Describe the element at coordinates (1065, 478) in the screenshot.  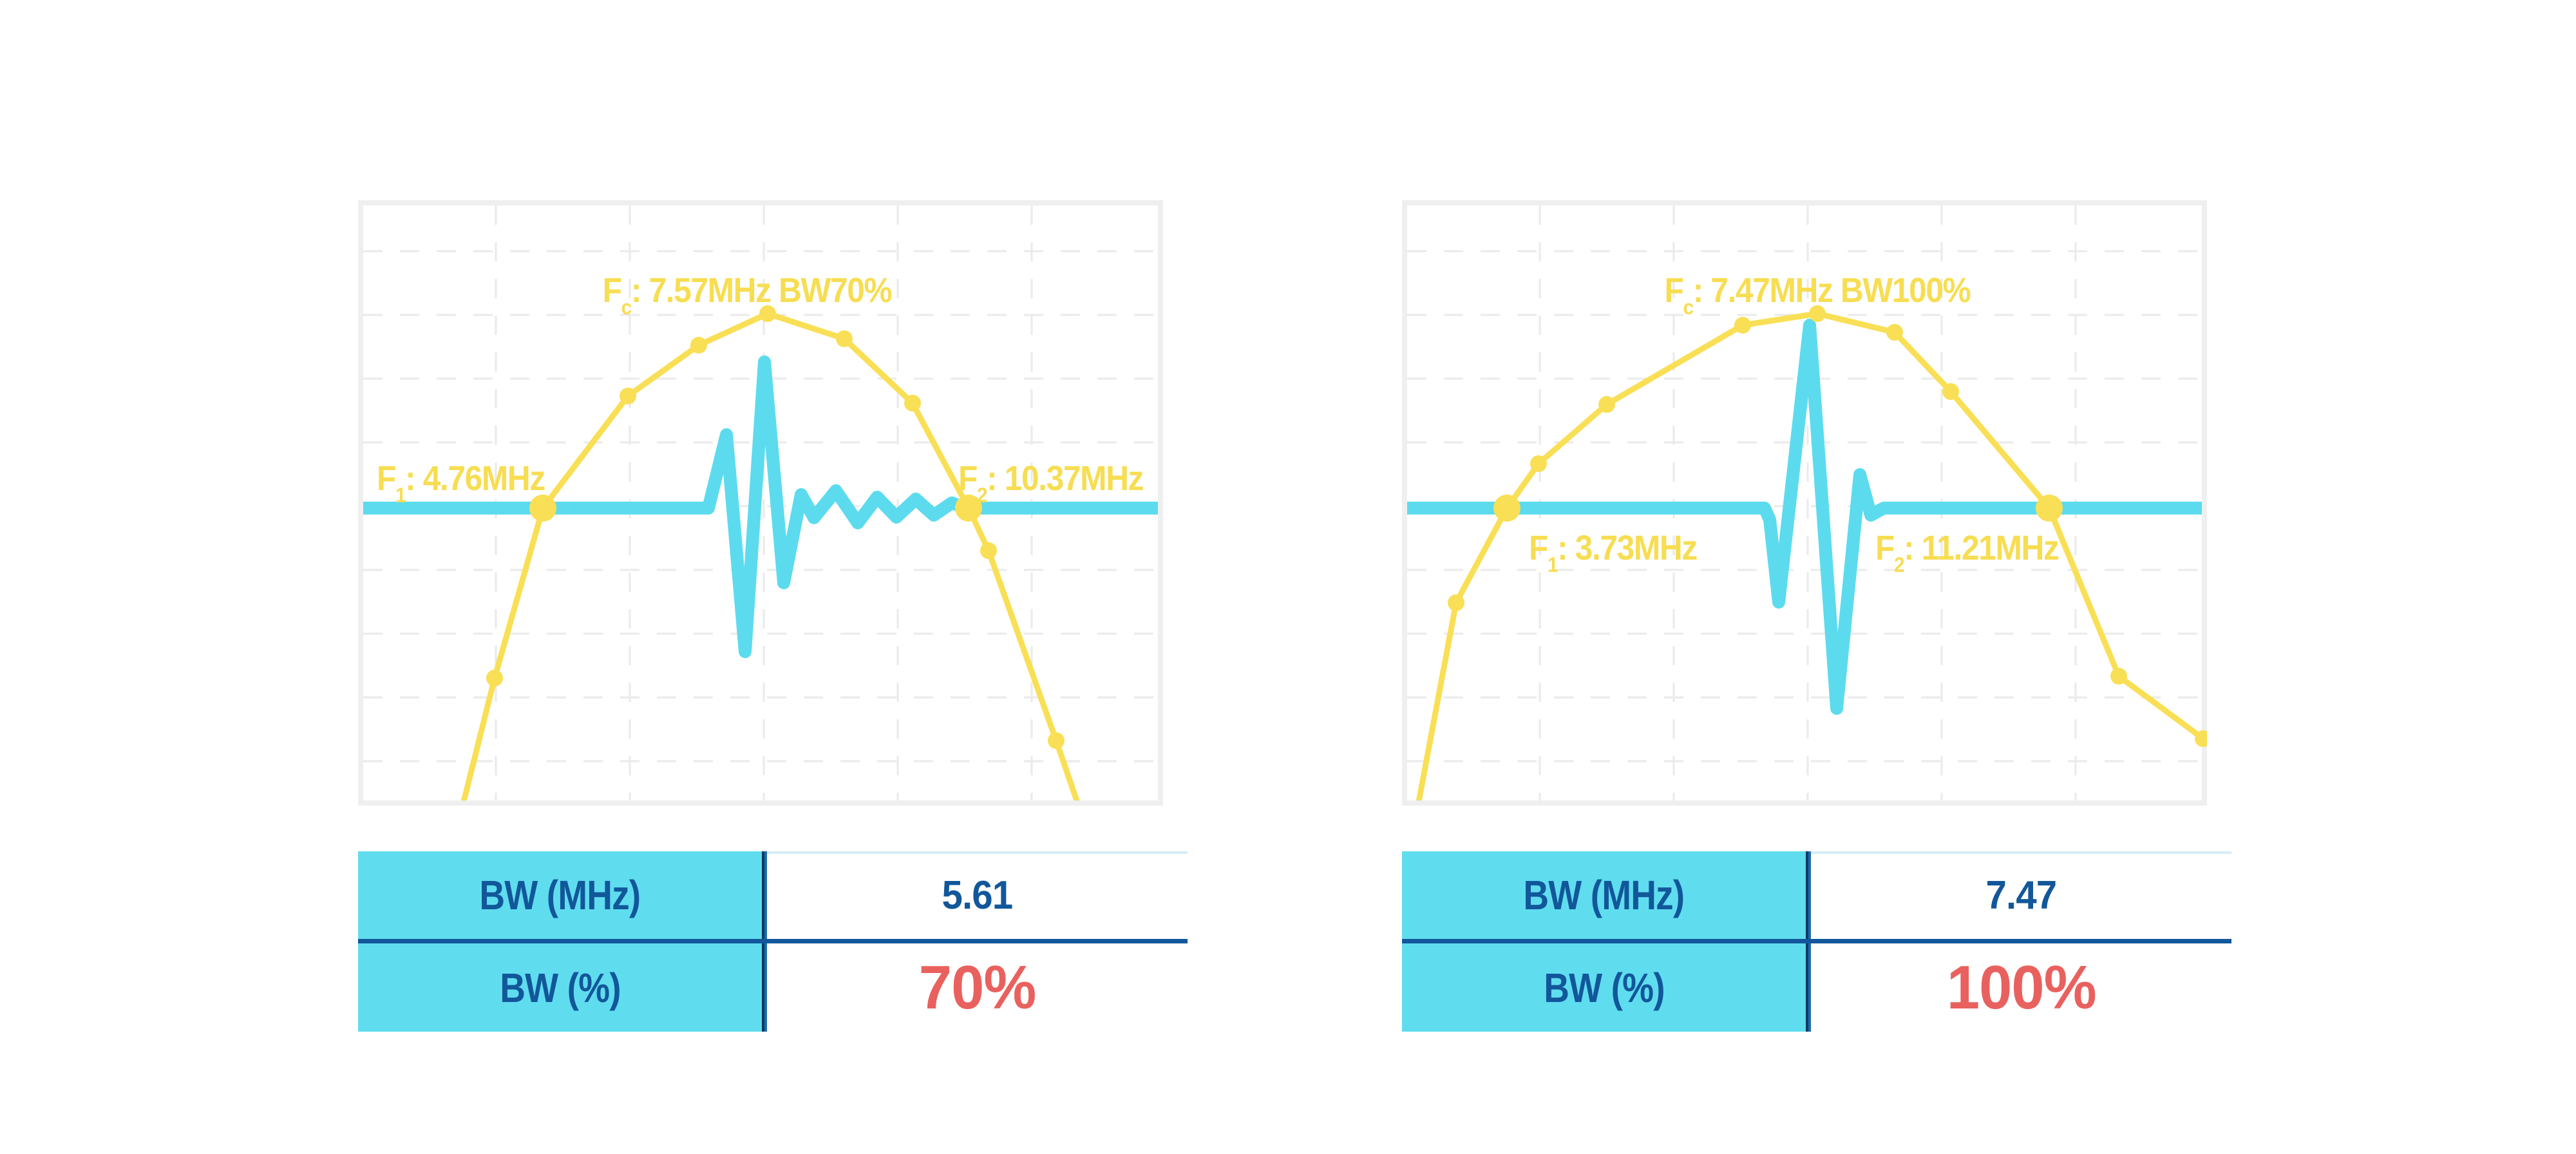
I see `f2-value-text: : 10.37MHz` at that location.